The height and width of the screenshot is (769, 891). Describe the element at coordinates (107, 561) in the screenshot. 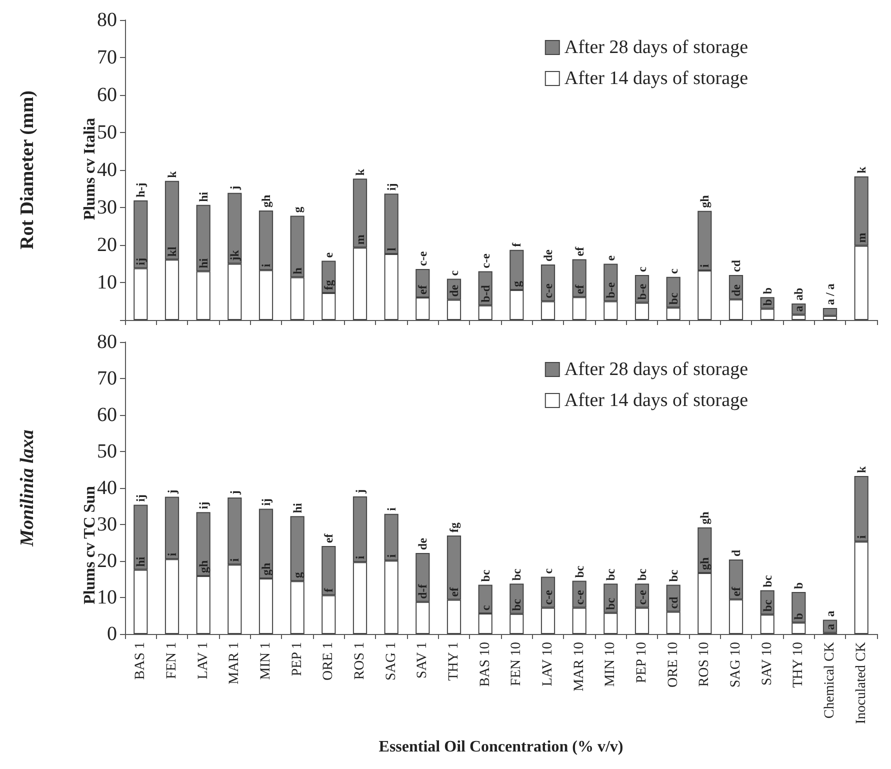

I see `y-tick-label: 20` at that location.